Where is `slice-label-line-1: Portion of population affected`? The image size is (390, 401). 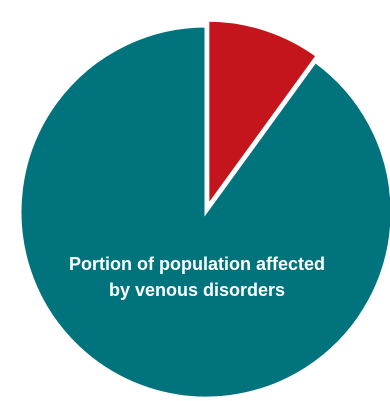
slice-label-line-1: Portion of population affected is located at coordinates (197, 264).